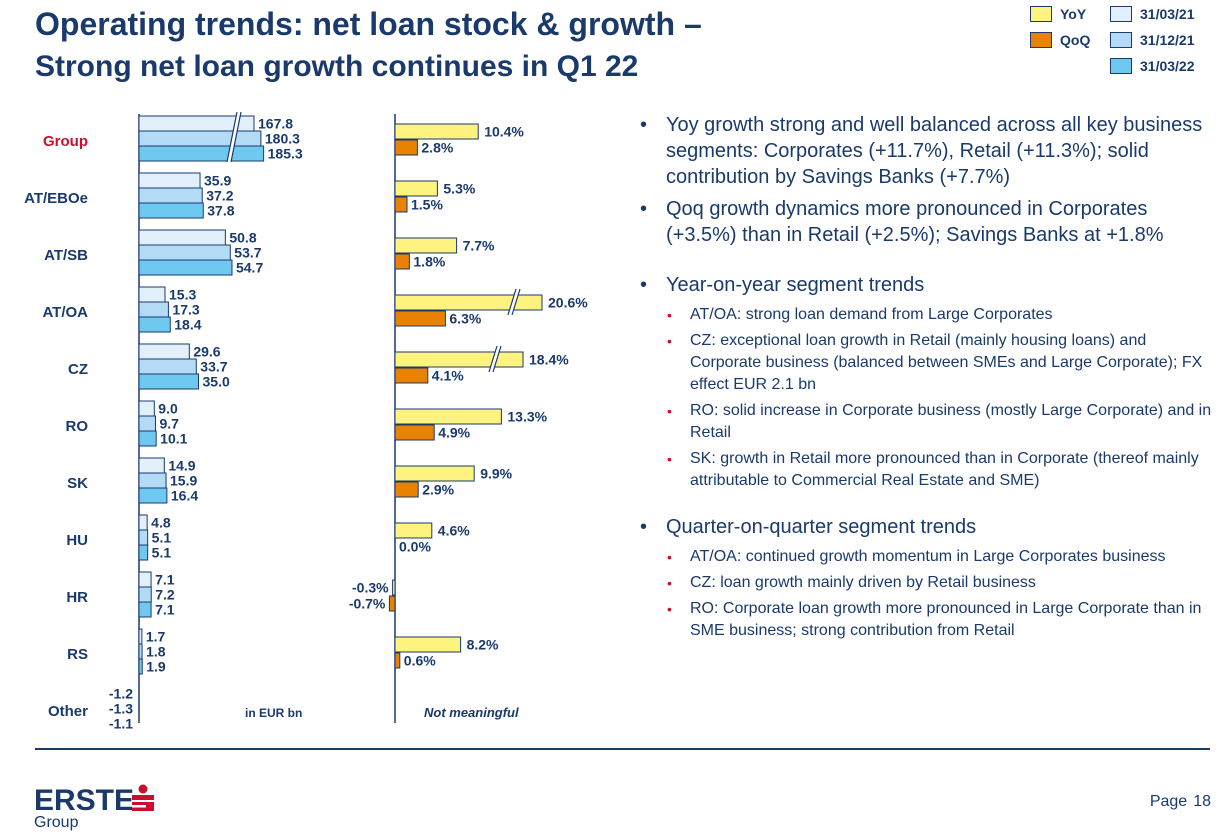  Describe the element at coordinates (1167, 40) in the screenshot. I see `legend-label-2021-12: 31/12/21` at that location.